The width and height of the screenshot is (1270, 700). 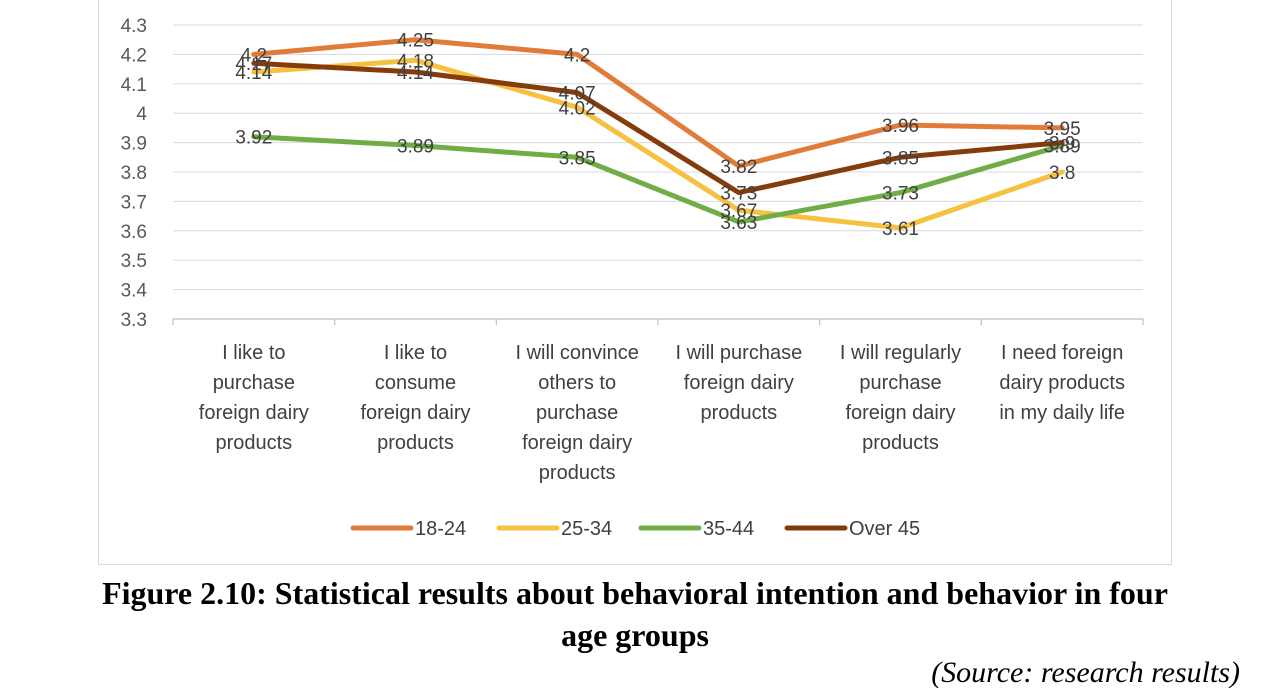 What do you see at coordinates (134, 55) in the screenshot?
I see `y-tick-label: 4.2` at bounding box center [134, 55].